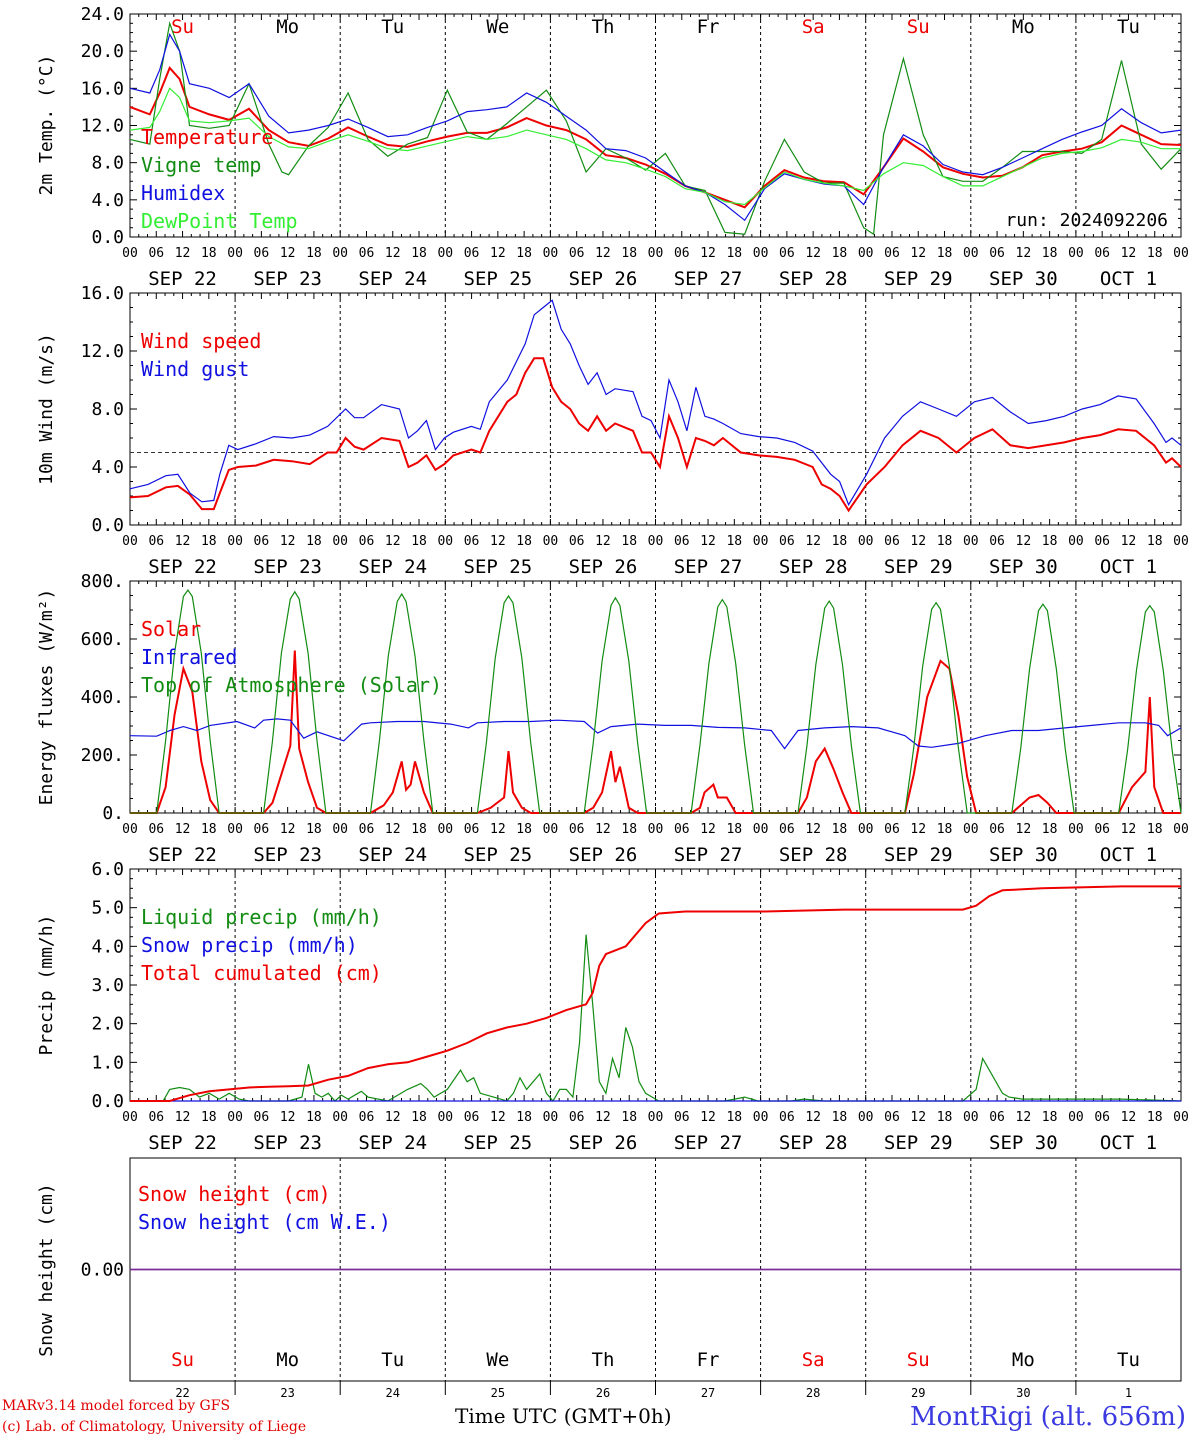  Describe the element at coordinates (107, 908) in the screenshot. I see `y-tick-label: 5.0` at that location.